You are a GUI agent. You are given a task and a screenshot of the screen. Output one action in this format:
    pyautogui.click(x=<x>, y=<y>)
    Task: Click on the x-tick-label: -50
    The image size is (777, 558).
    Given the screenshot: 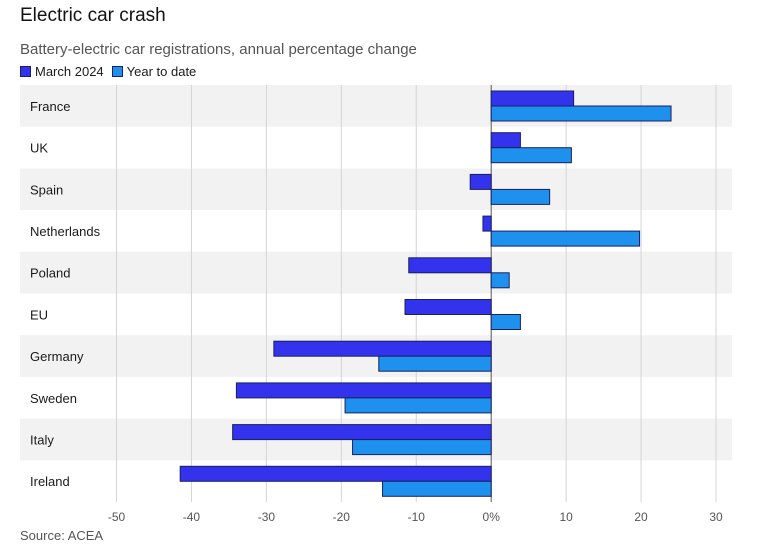 What is the action you would take?
    pyautogui.click(x=117, y=517)
    